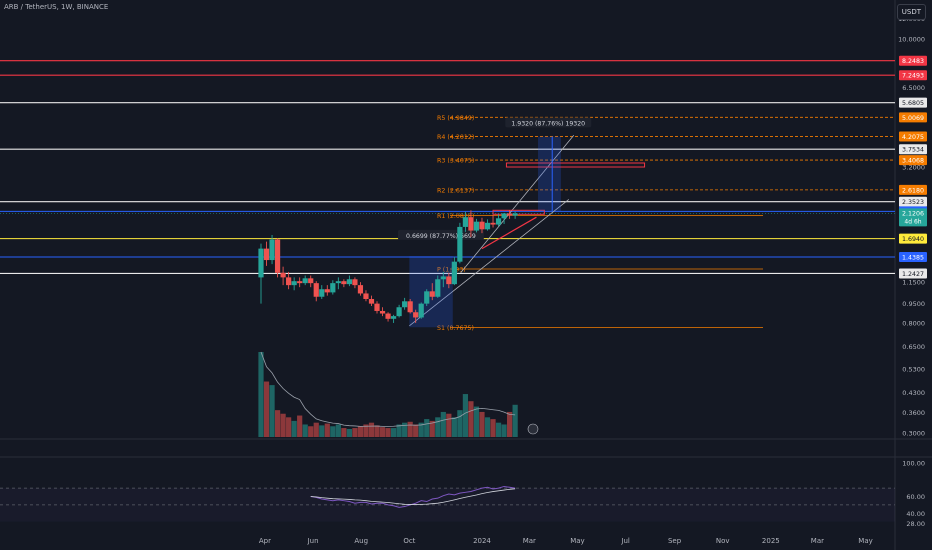  Describe the element at coordinates (915, 514) in the screenshot. I see `rsi-tick-label: 40.00` at that location.